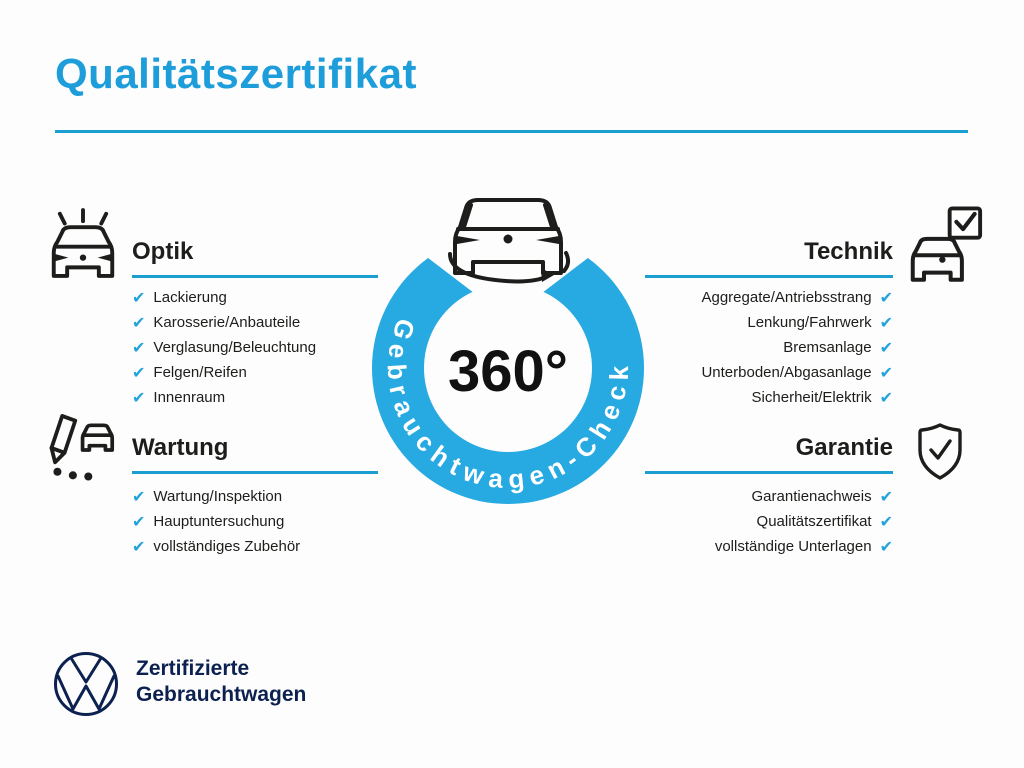 The image size is (1024, 768). I want to click on brand-text: Zertifizierte Gebrauchtwagen, so click(221, 682).